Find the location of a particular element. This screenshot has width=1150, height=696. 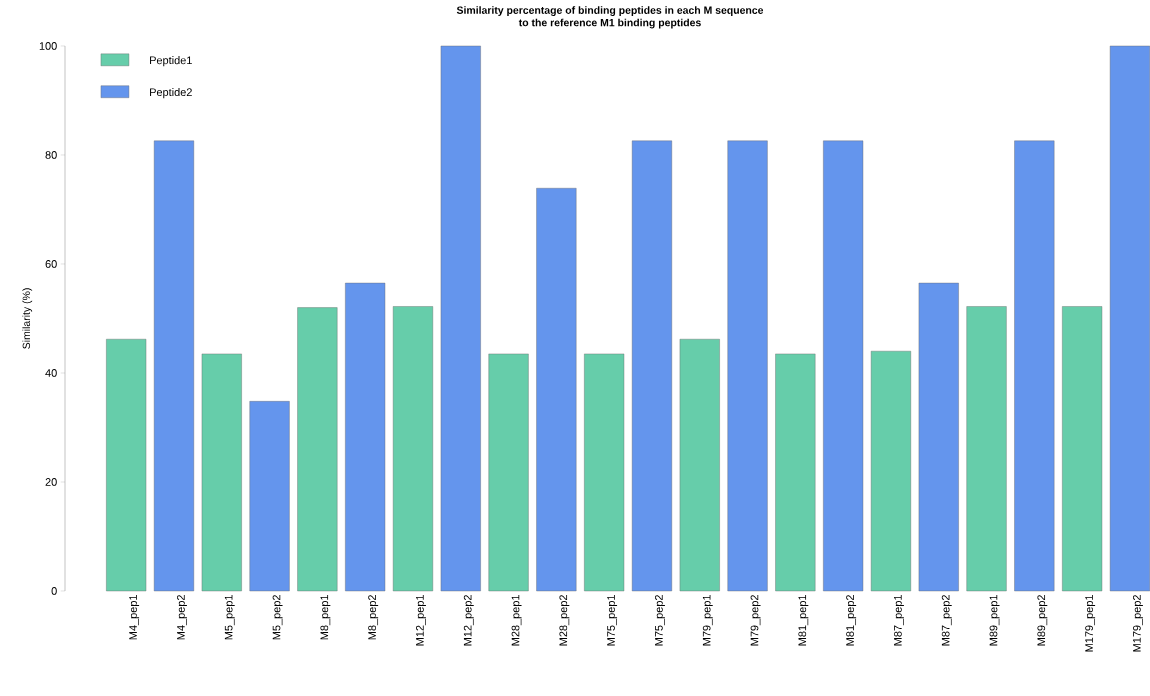

x-tick-label: M5_pep2 is located at coordinates (277, 617).